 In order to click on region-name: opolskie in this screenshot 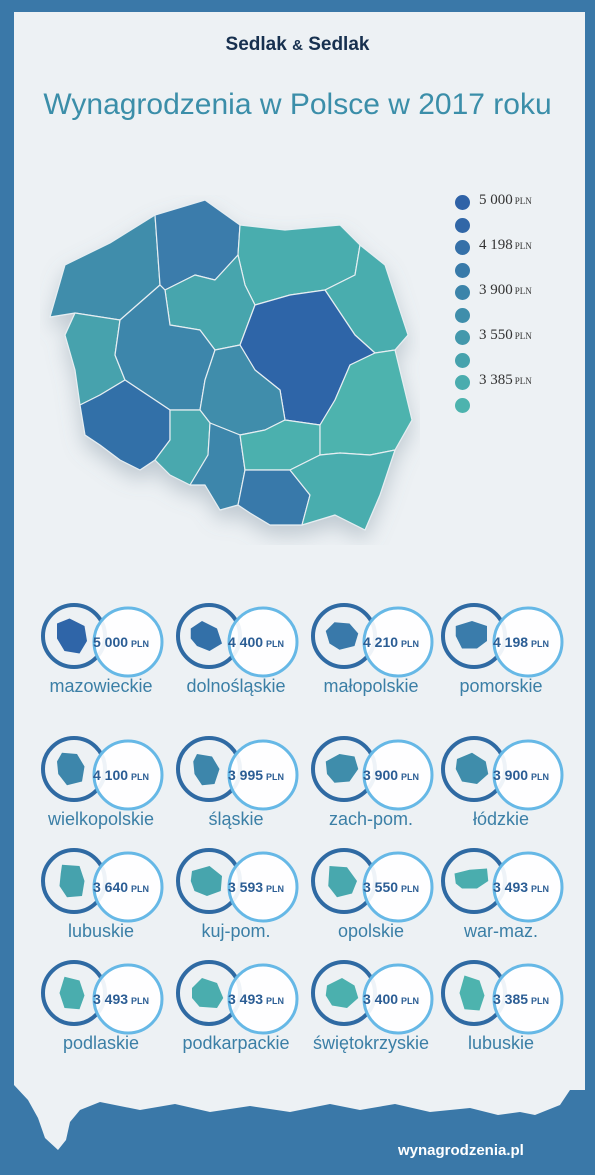, I will do `click(371, 931)`.